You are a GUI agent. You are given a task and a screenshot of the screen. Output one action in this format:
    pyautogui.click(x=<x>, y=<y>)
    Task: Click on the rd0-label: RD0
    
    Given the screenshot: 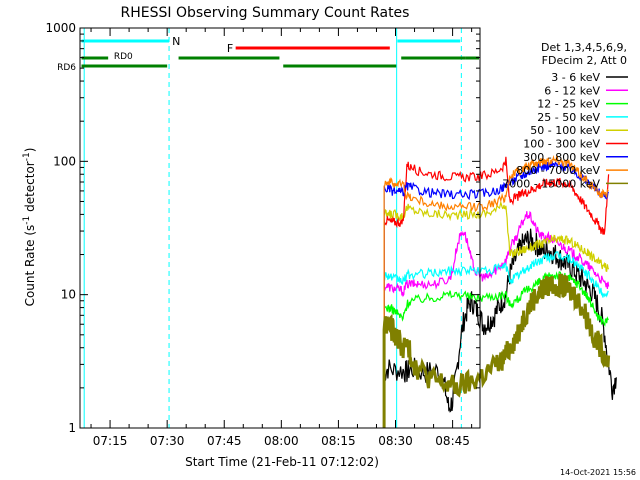 What is the action you would take?
    pyautogui.click(x=123, y=57)
    